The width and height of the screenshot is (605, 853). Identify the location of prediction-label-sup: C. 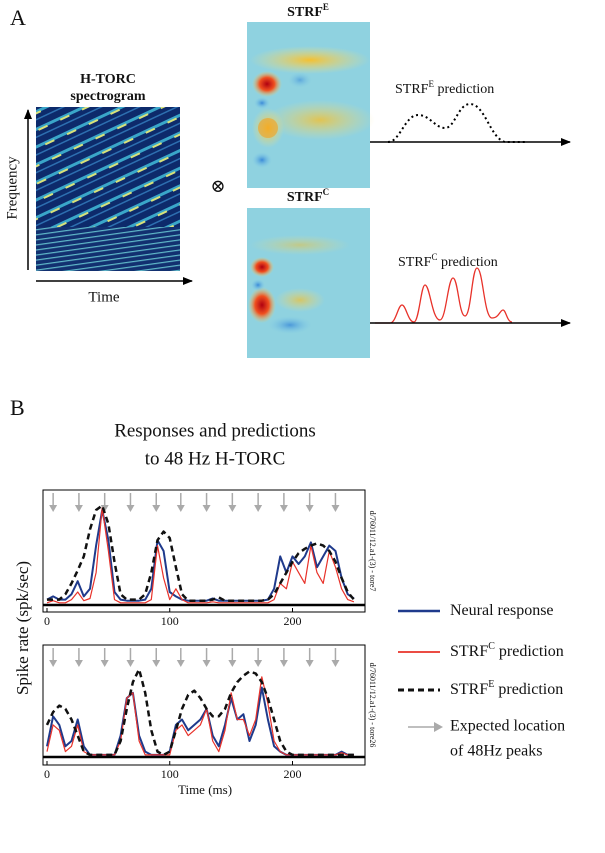
(434, 257).